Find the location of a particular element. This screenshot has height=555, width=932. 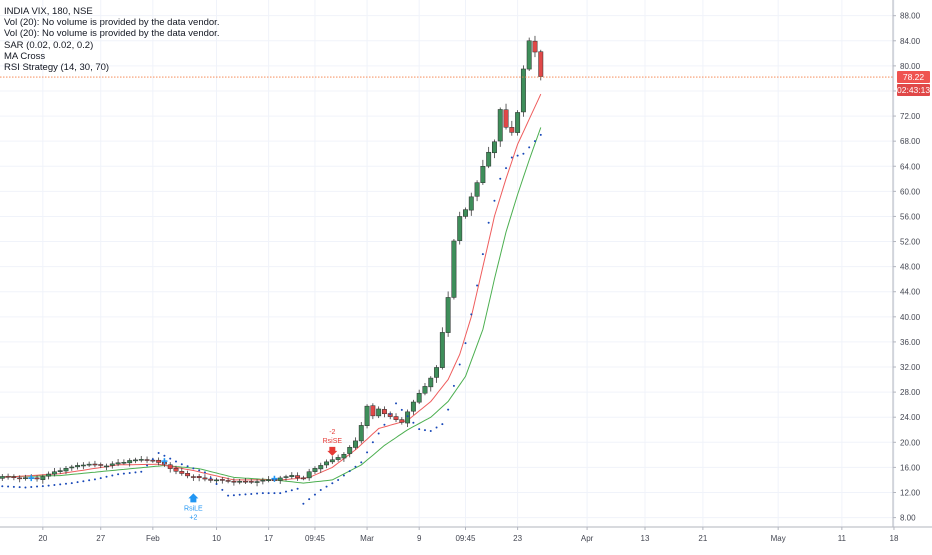

time-axis-label: 17 is located at coordinates (268, 538).